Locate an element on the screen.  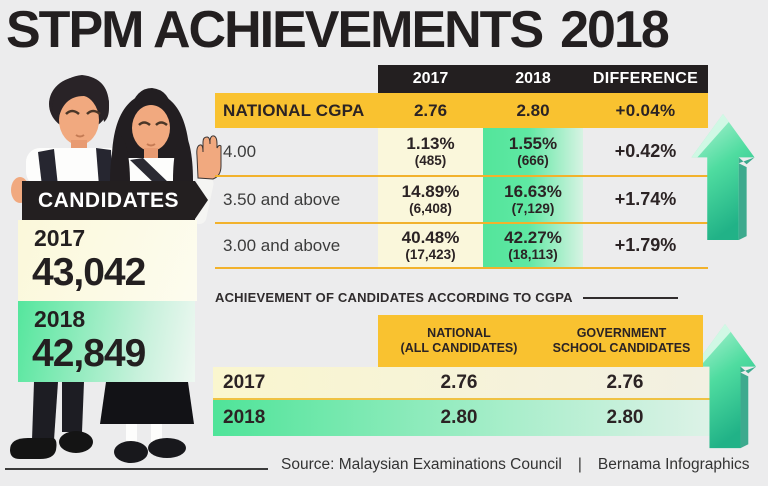
cell-national: 2.76 is located at coordinates (459, 382).